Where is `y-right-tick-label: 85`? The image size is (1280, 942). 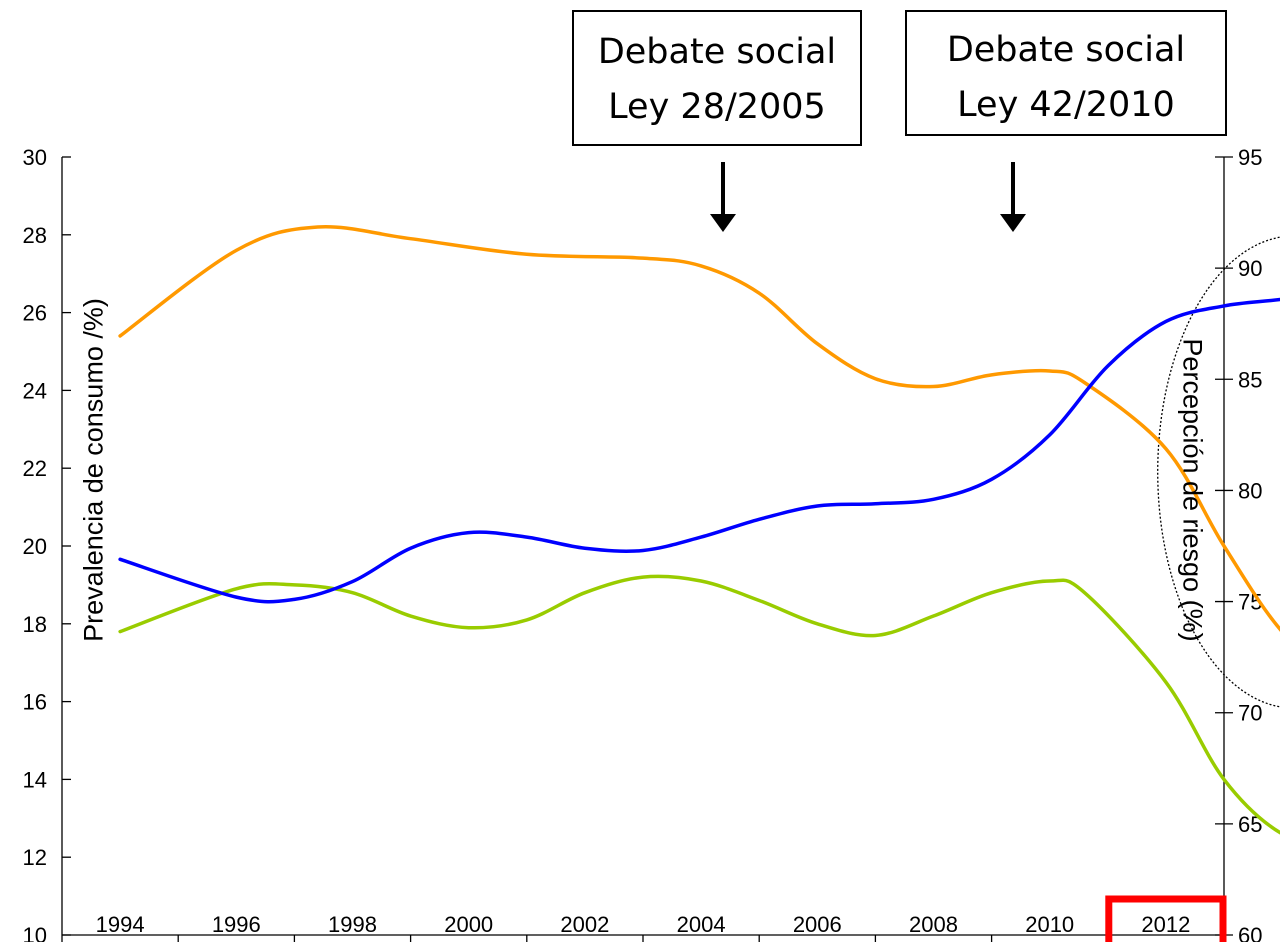 y-right-tick-label: 85 is located at coordinates (1250, 379).